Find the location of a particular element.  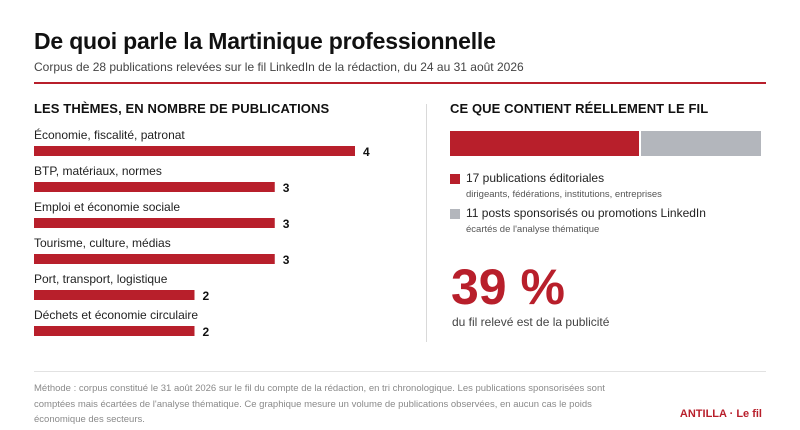

stacked-segment-editorial is located at coordinates (544, 143).